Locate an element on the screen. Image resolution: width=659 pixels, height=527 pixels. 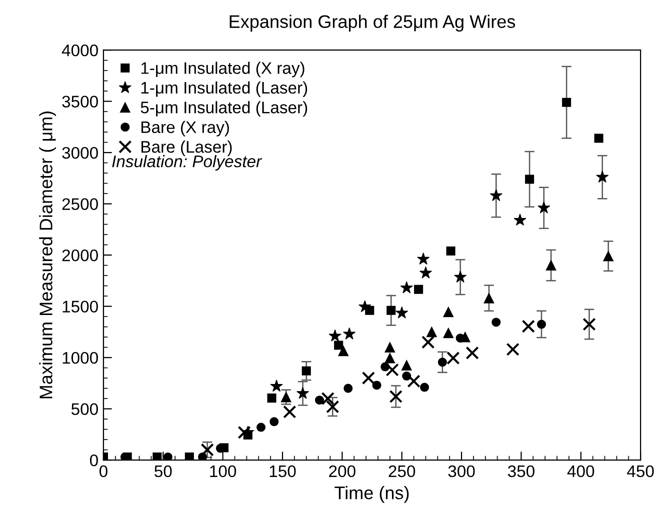
y-axis-title: Maximum Measured Diameter ( μm) is located at coordinates (47, 255).